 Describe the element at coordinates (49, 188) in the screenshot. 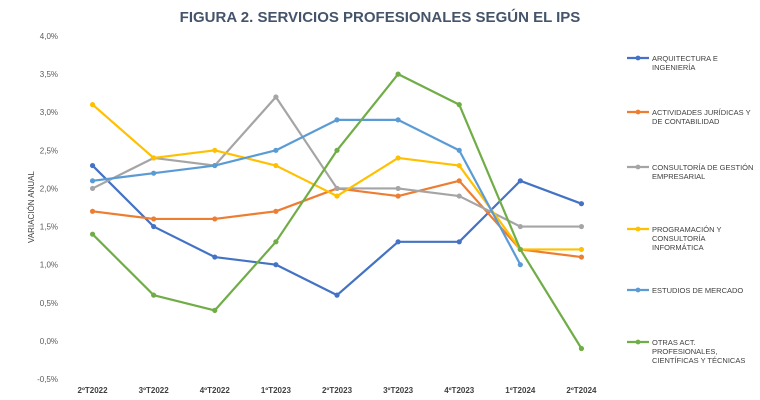

I see `y-tick-label: 2,0%` at that location.